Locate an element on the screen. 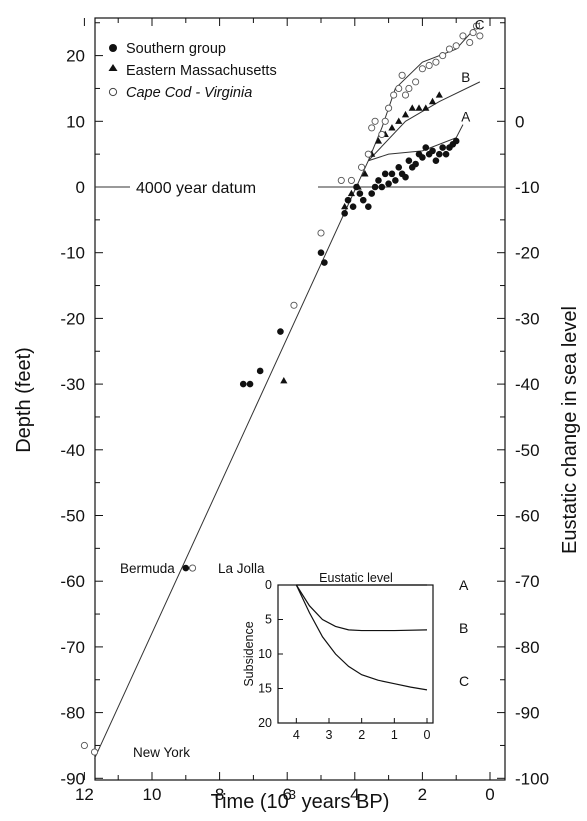 The image size is (587, 821). right-y-tick-label: -20 is located at coordinates (527, 253).